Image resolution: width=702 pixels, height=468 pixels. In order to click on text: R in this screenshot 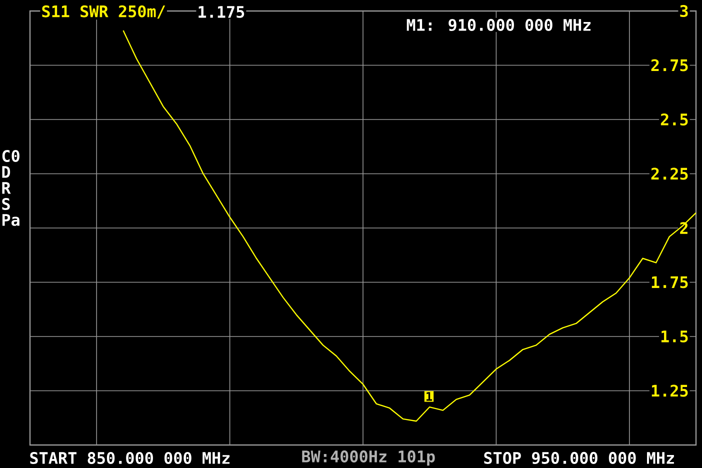, I will do `click(6, 188)`.